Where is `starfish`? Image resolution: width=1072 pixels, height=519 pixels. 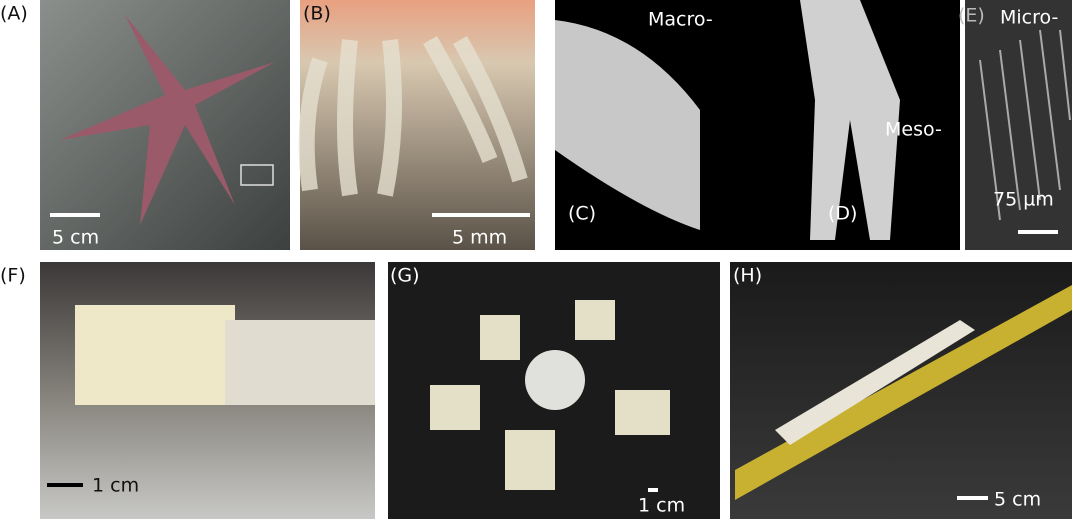 starfish is located at coordinates (167, 120).